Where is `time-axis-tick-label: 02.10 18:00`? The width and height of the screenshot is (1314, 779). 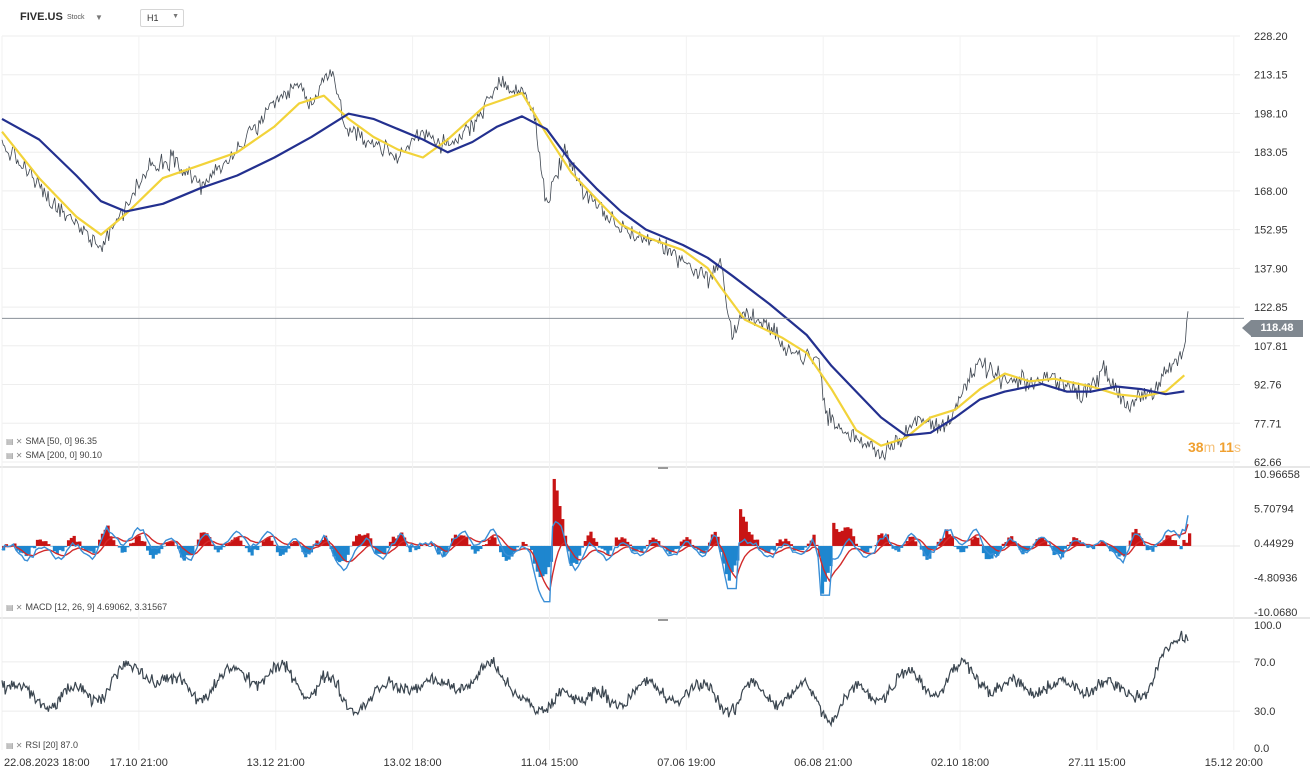 time-axis-tick-label: 02.10 18:00 is located at coordinates (960, 763).